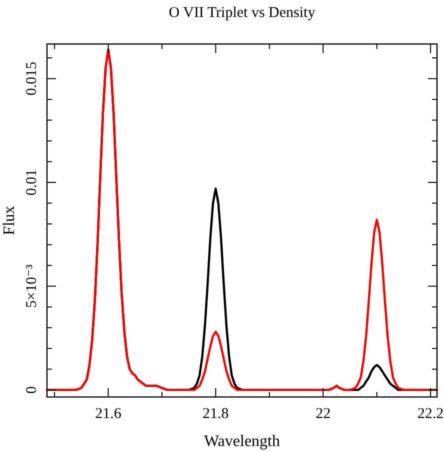 This screenshot has width=444, height=452. What do you see at coordinates (9, 221) in the screenshot?
I see `y-axis-title: Flux` at bounding box center [9, 221].